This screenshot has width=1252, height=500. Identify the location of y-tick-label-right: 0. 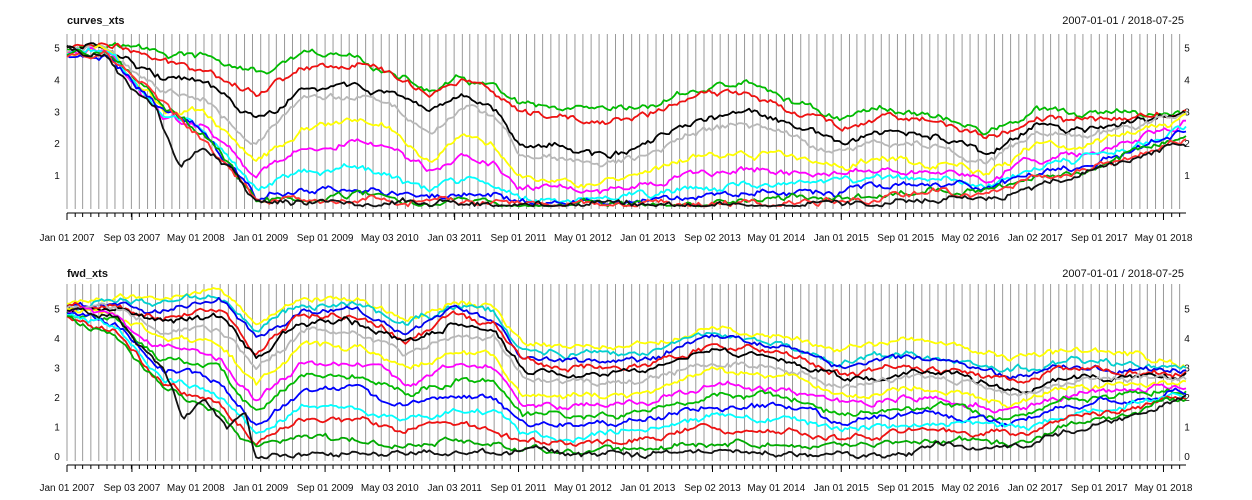
(1187, 457).